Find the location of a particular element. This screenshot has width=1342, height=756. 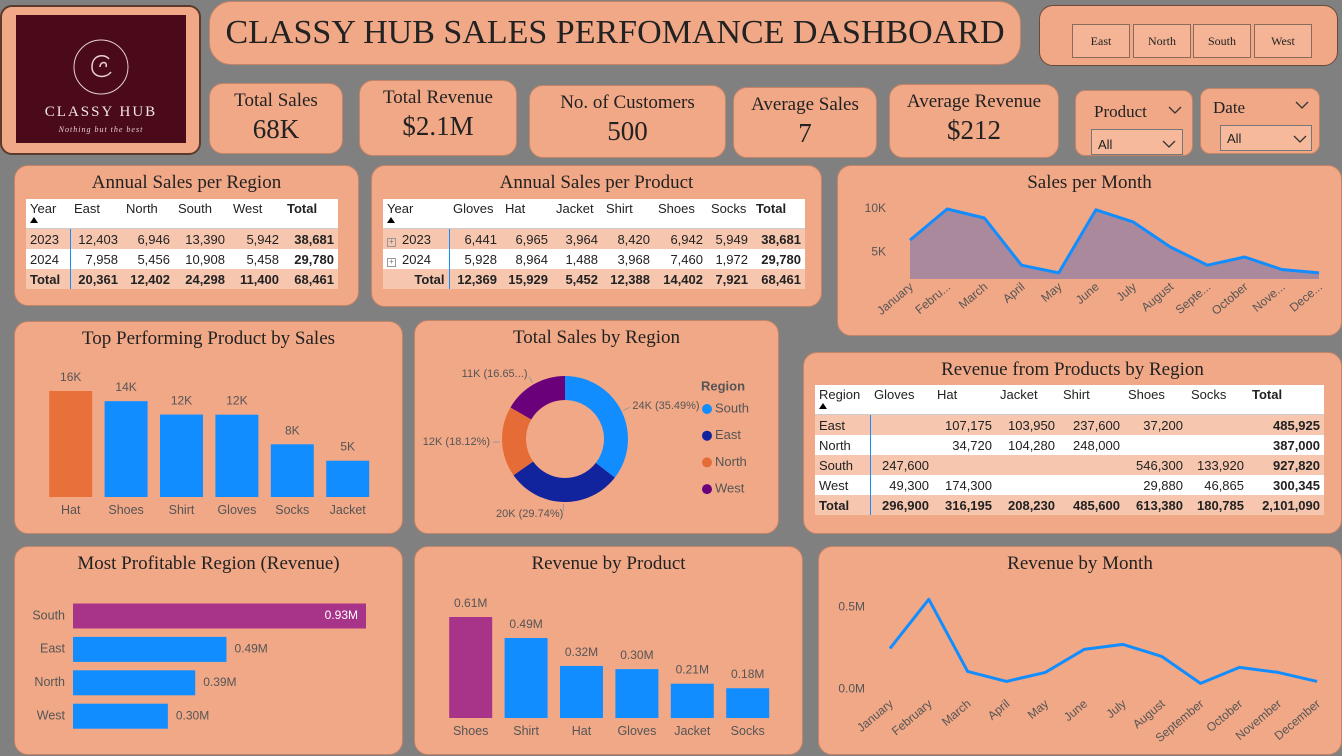

table-cell: 316,195 is located at coordinates (964, 505).